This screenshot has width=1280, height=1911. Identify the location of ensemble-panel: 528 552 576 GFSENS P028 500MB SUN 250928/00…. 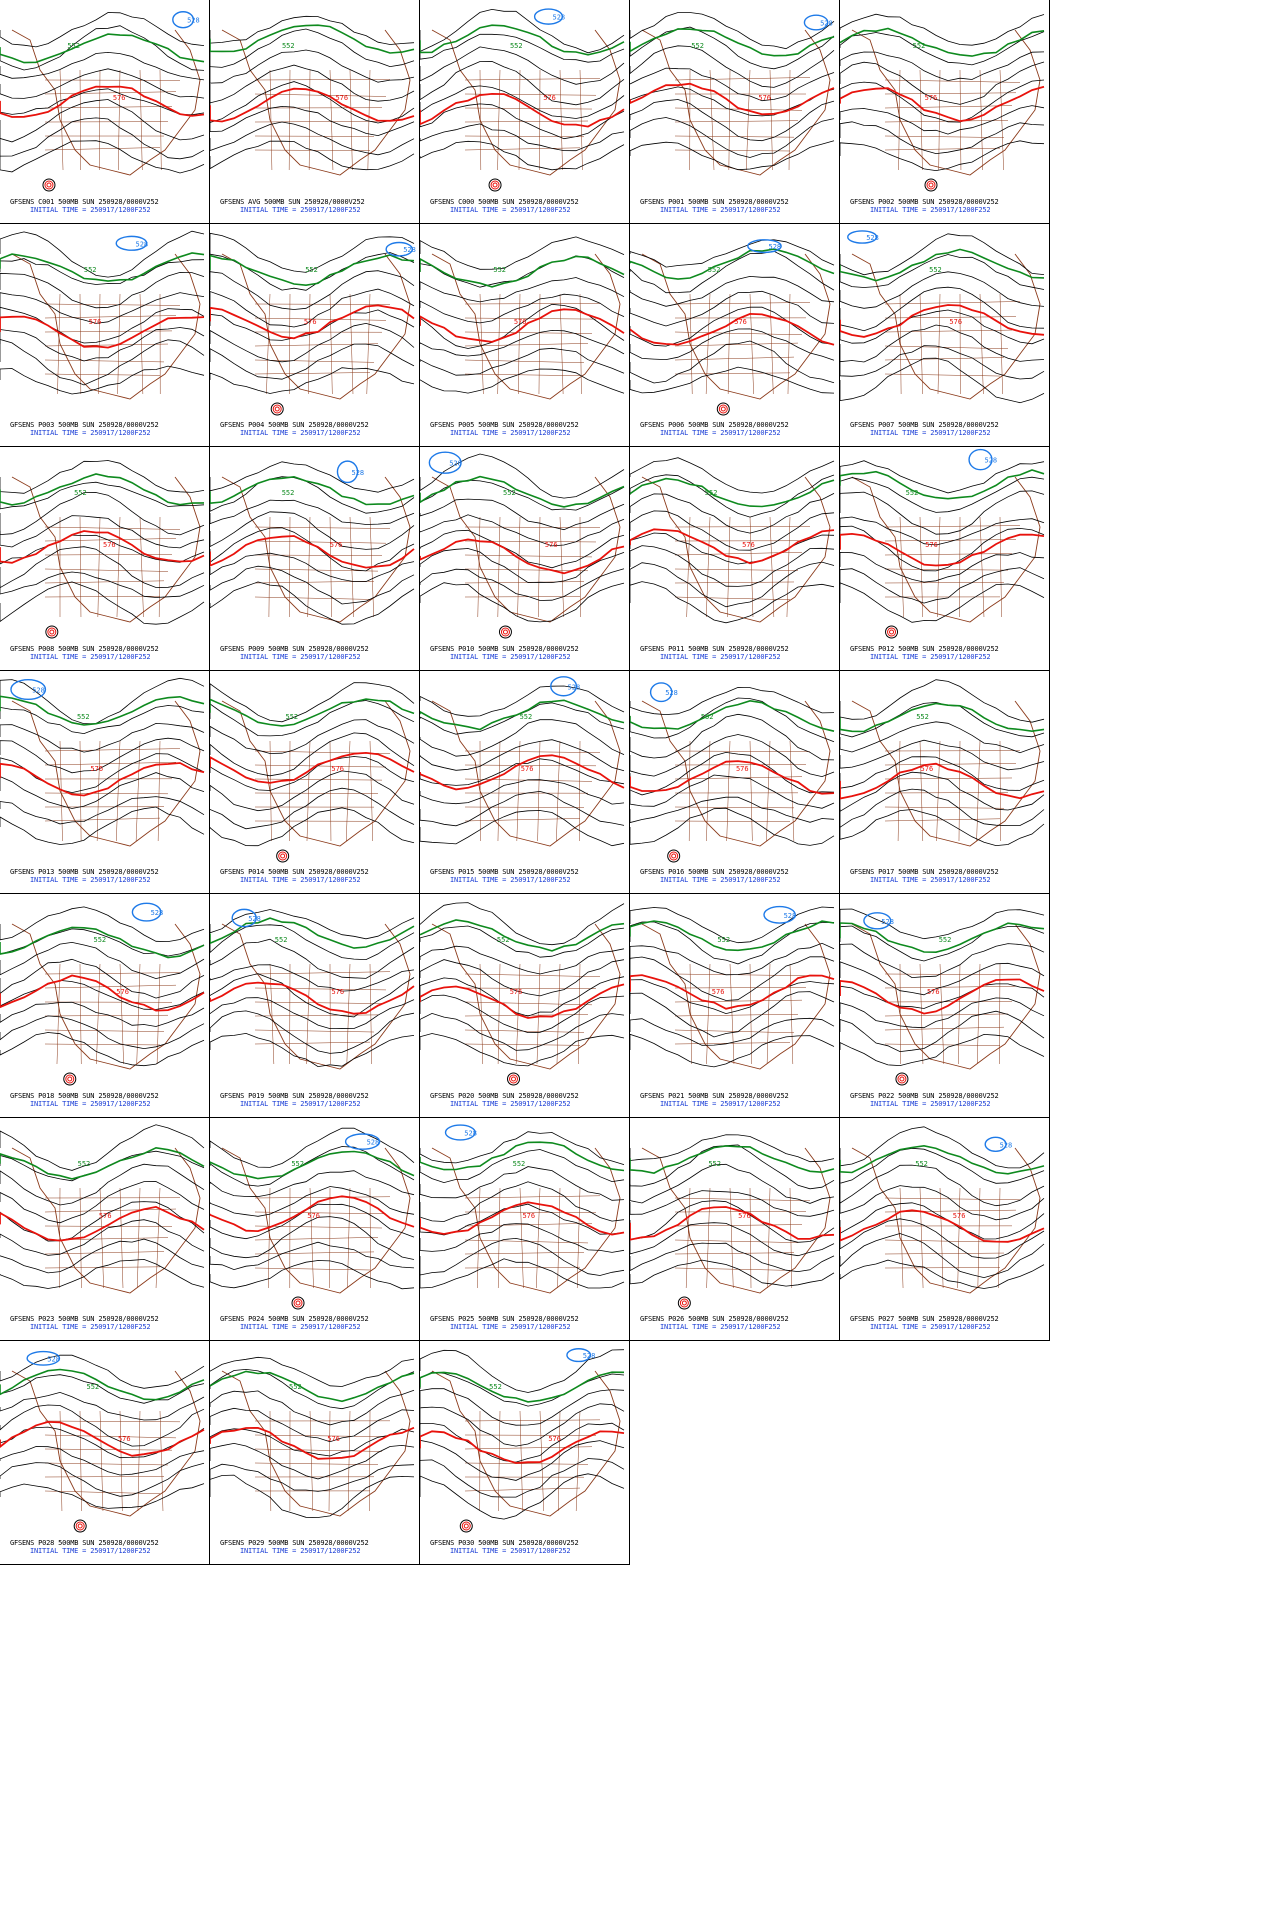
(105, 1453).